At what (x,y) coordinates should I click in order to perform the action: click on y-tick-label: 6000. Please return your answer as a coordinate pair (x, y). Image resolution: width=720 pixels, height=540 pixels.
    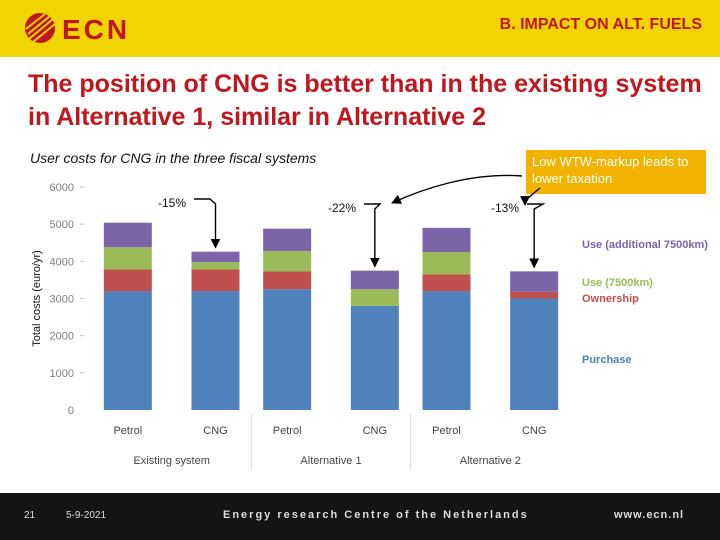
    Looking at the image, I should click on (62, 188).